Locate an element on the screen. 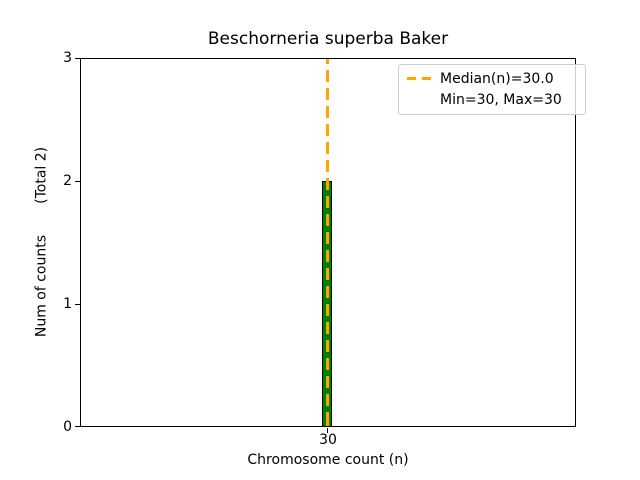 This screenshot has height=480, width=640. median-line-swatch-icon is located at coordinates (419, 78).